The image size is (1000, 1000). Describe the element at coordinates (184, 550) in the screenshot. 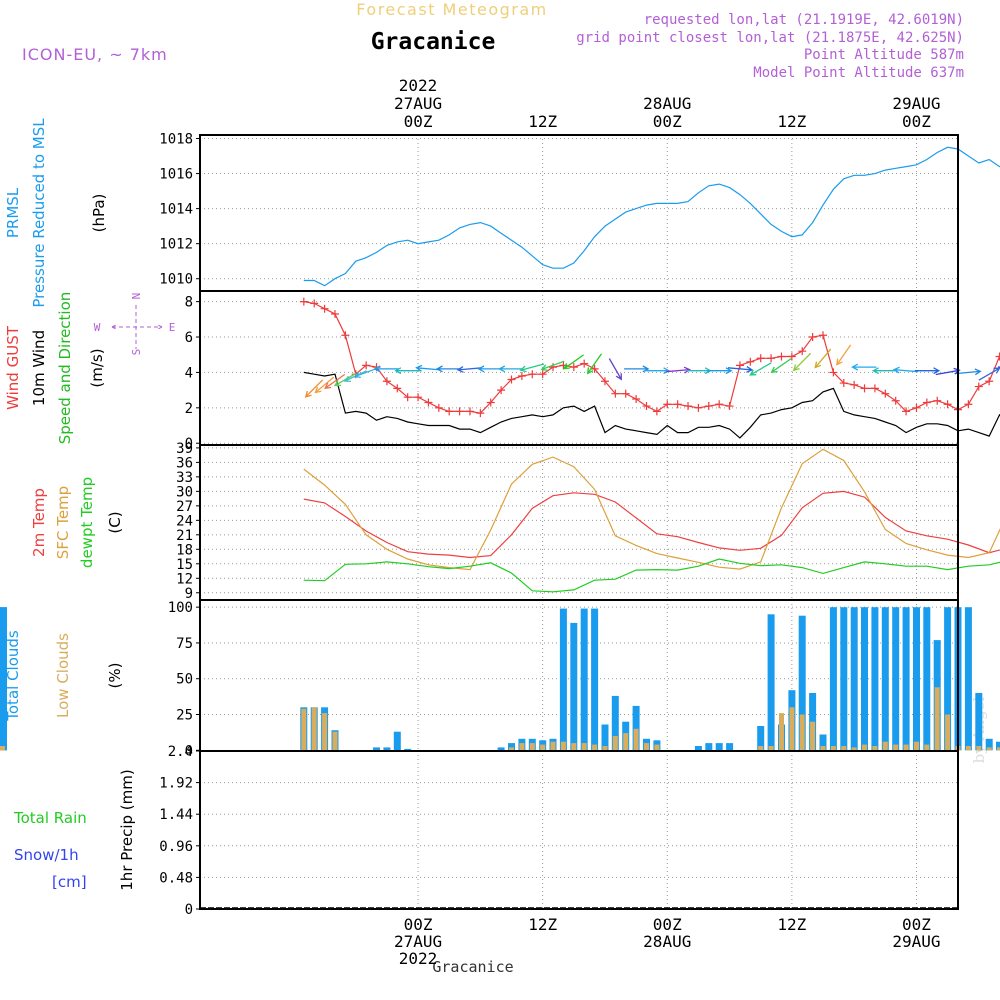

I see `y-tick-label: 18` at that location.